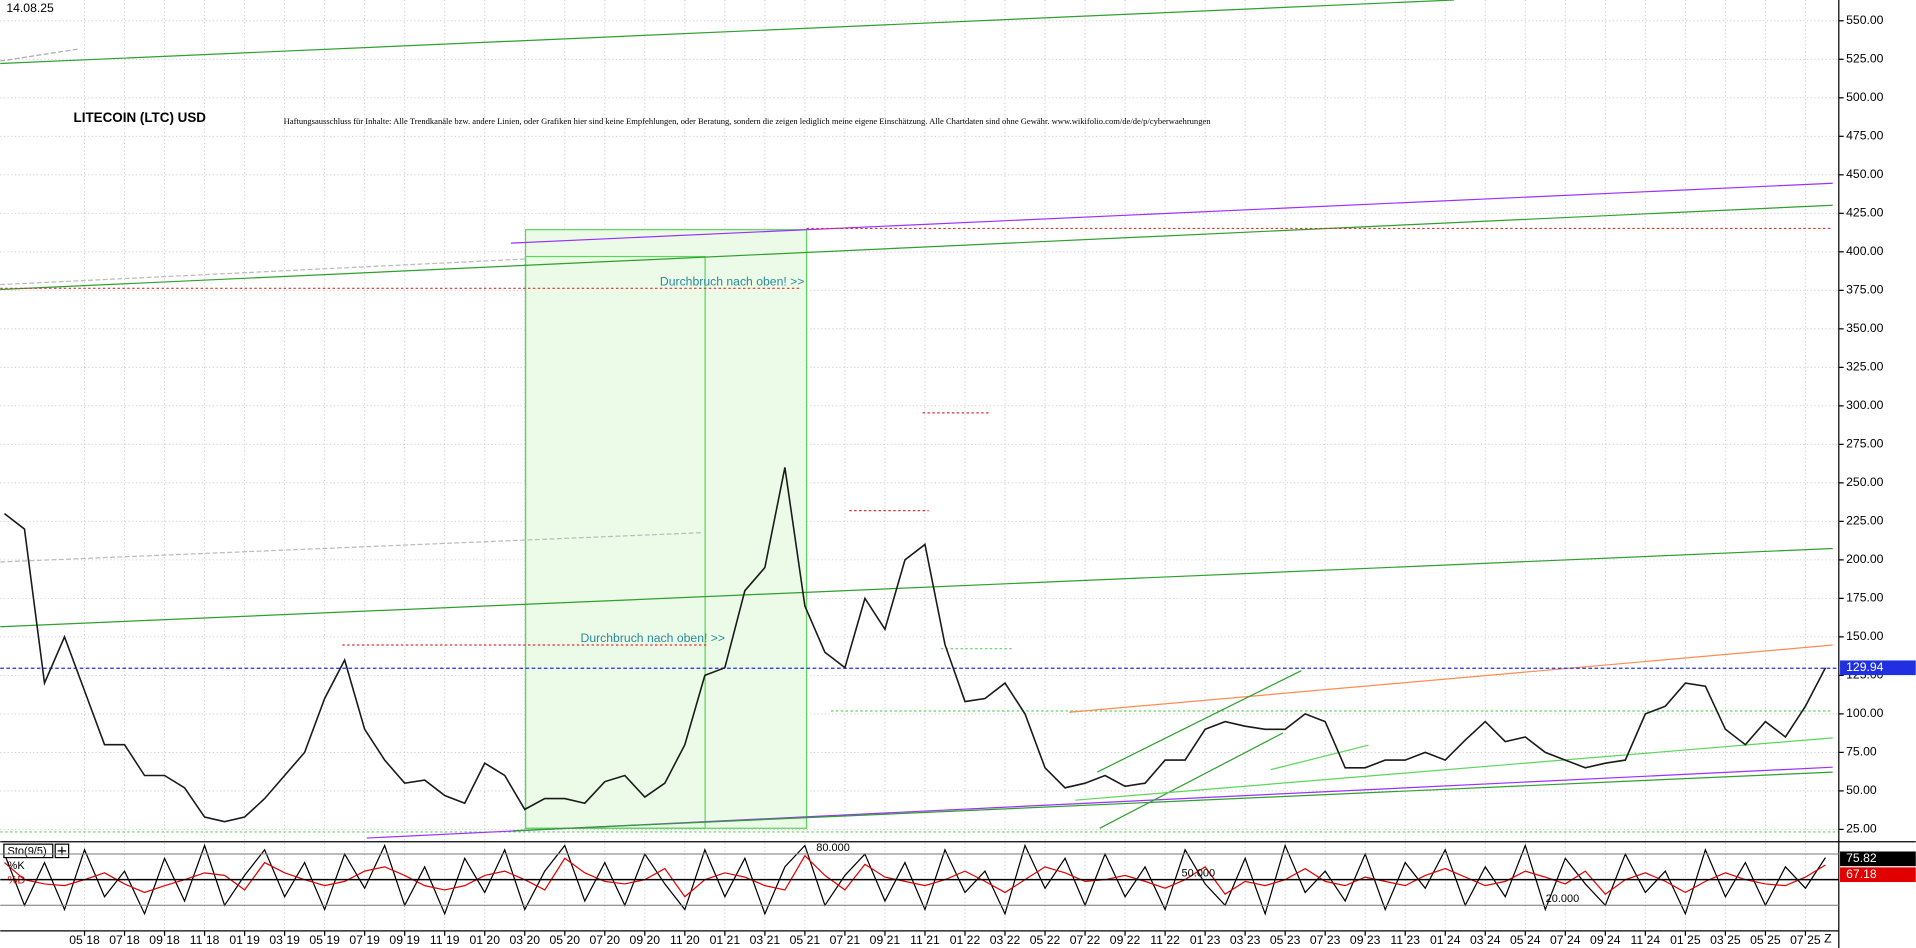 Image resolution: width=1916 pixels, height=948 pixels. I want to click on x-tick-label: 07 21, so click(845, 940).